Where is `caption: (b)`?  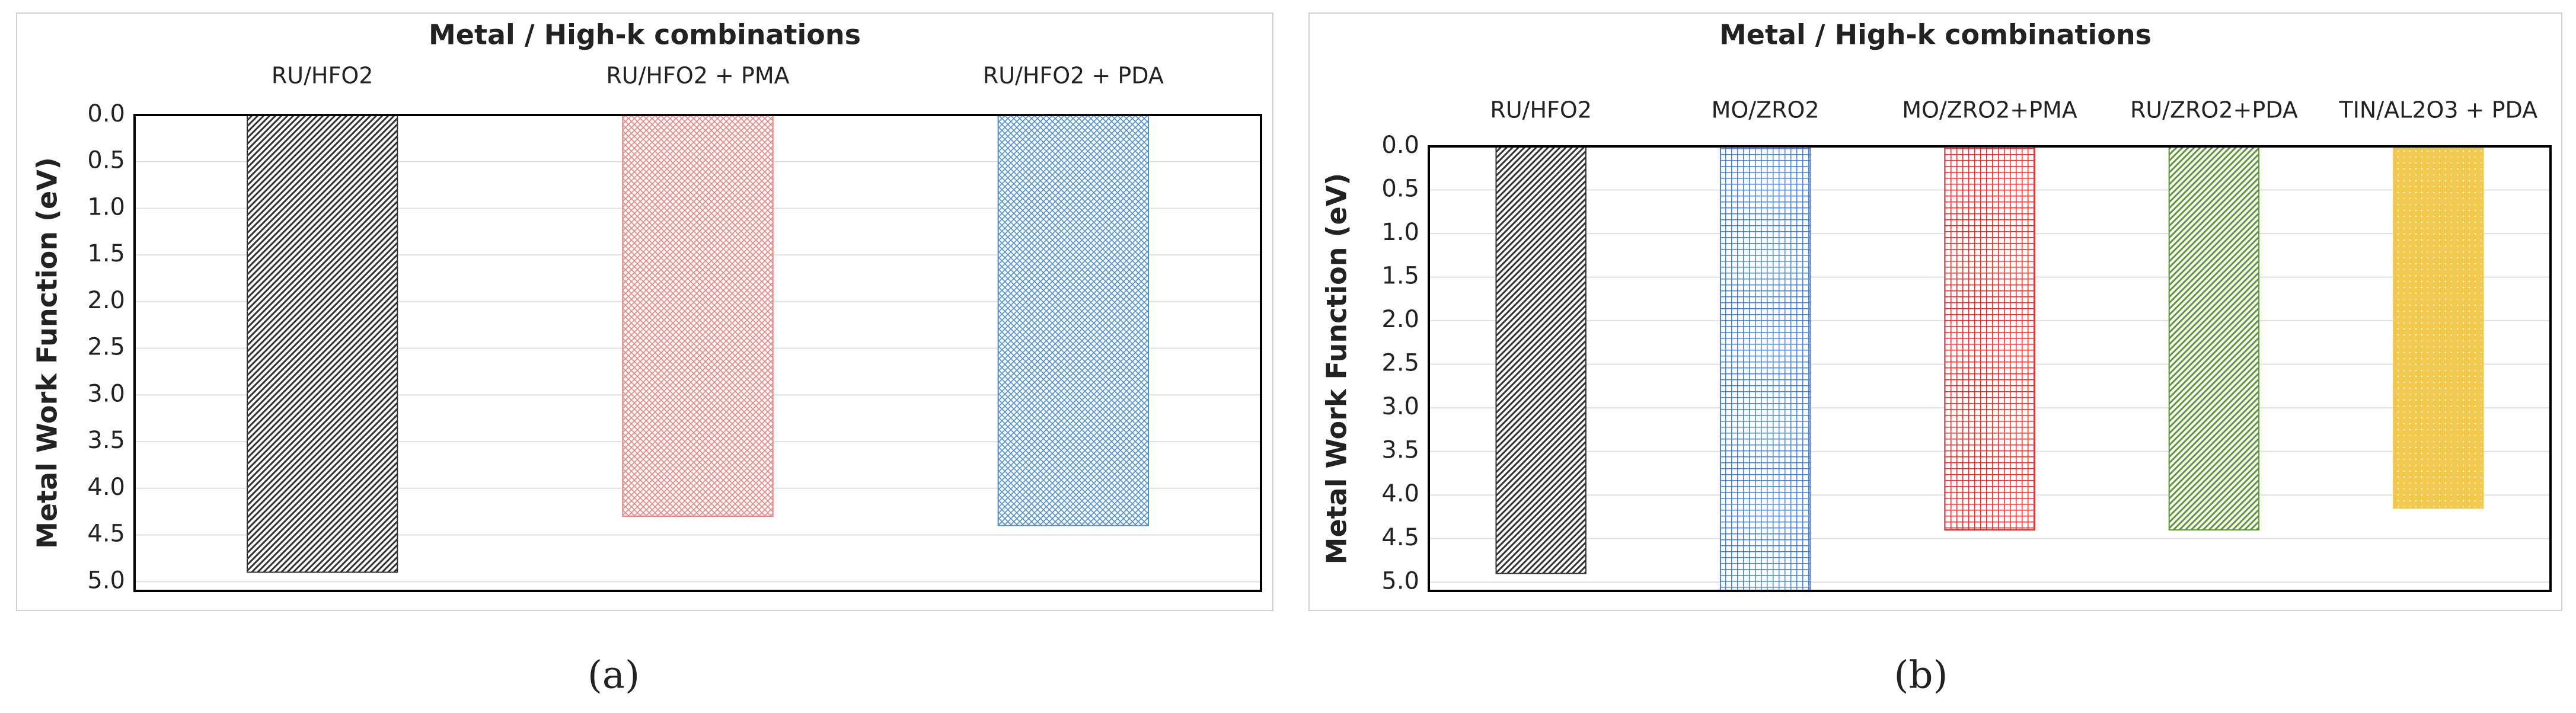
caption: (b) is located at coordinates (1921, 676).